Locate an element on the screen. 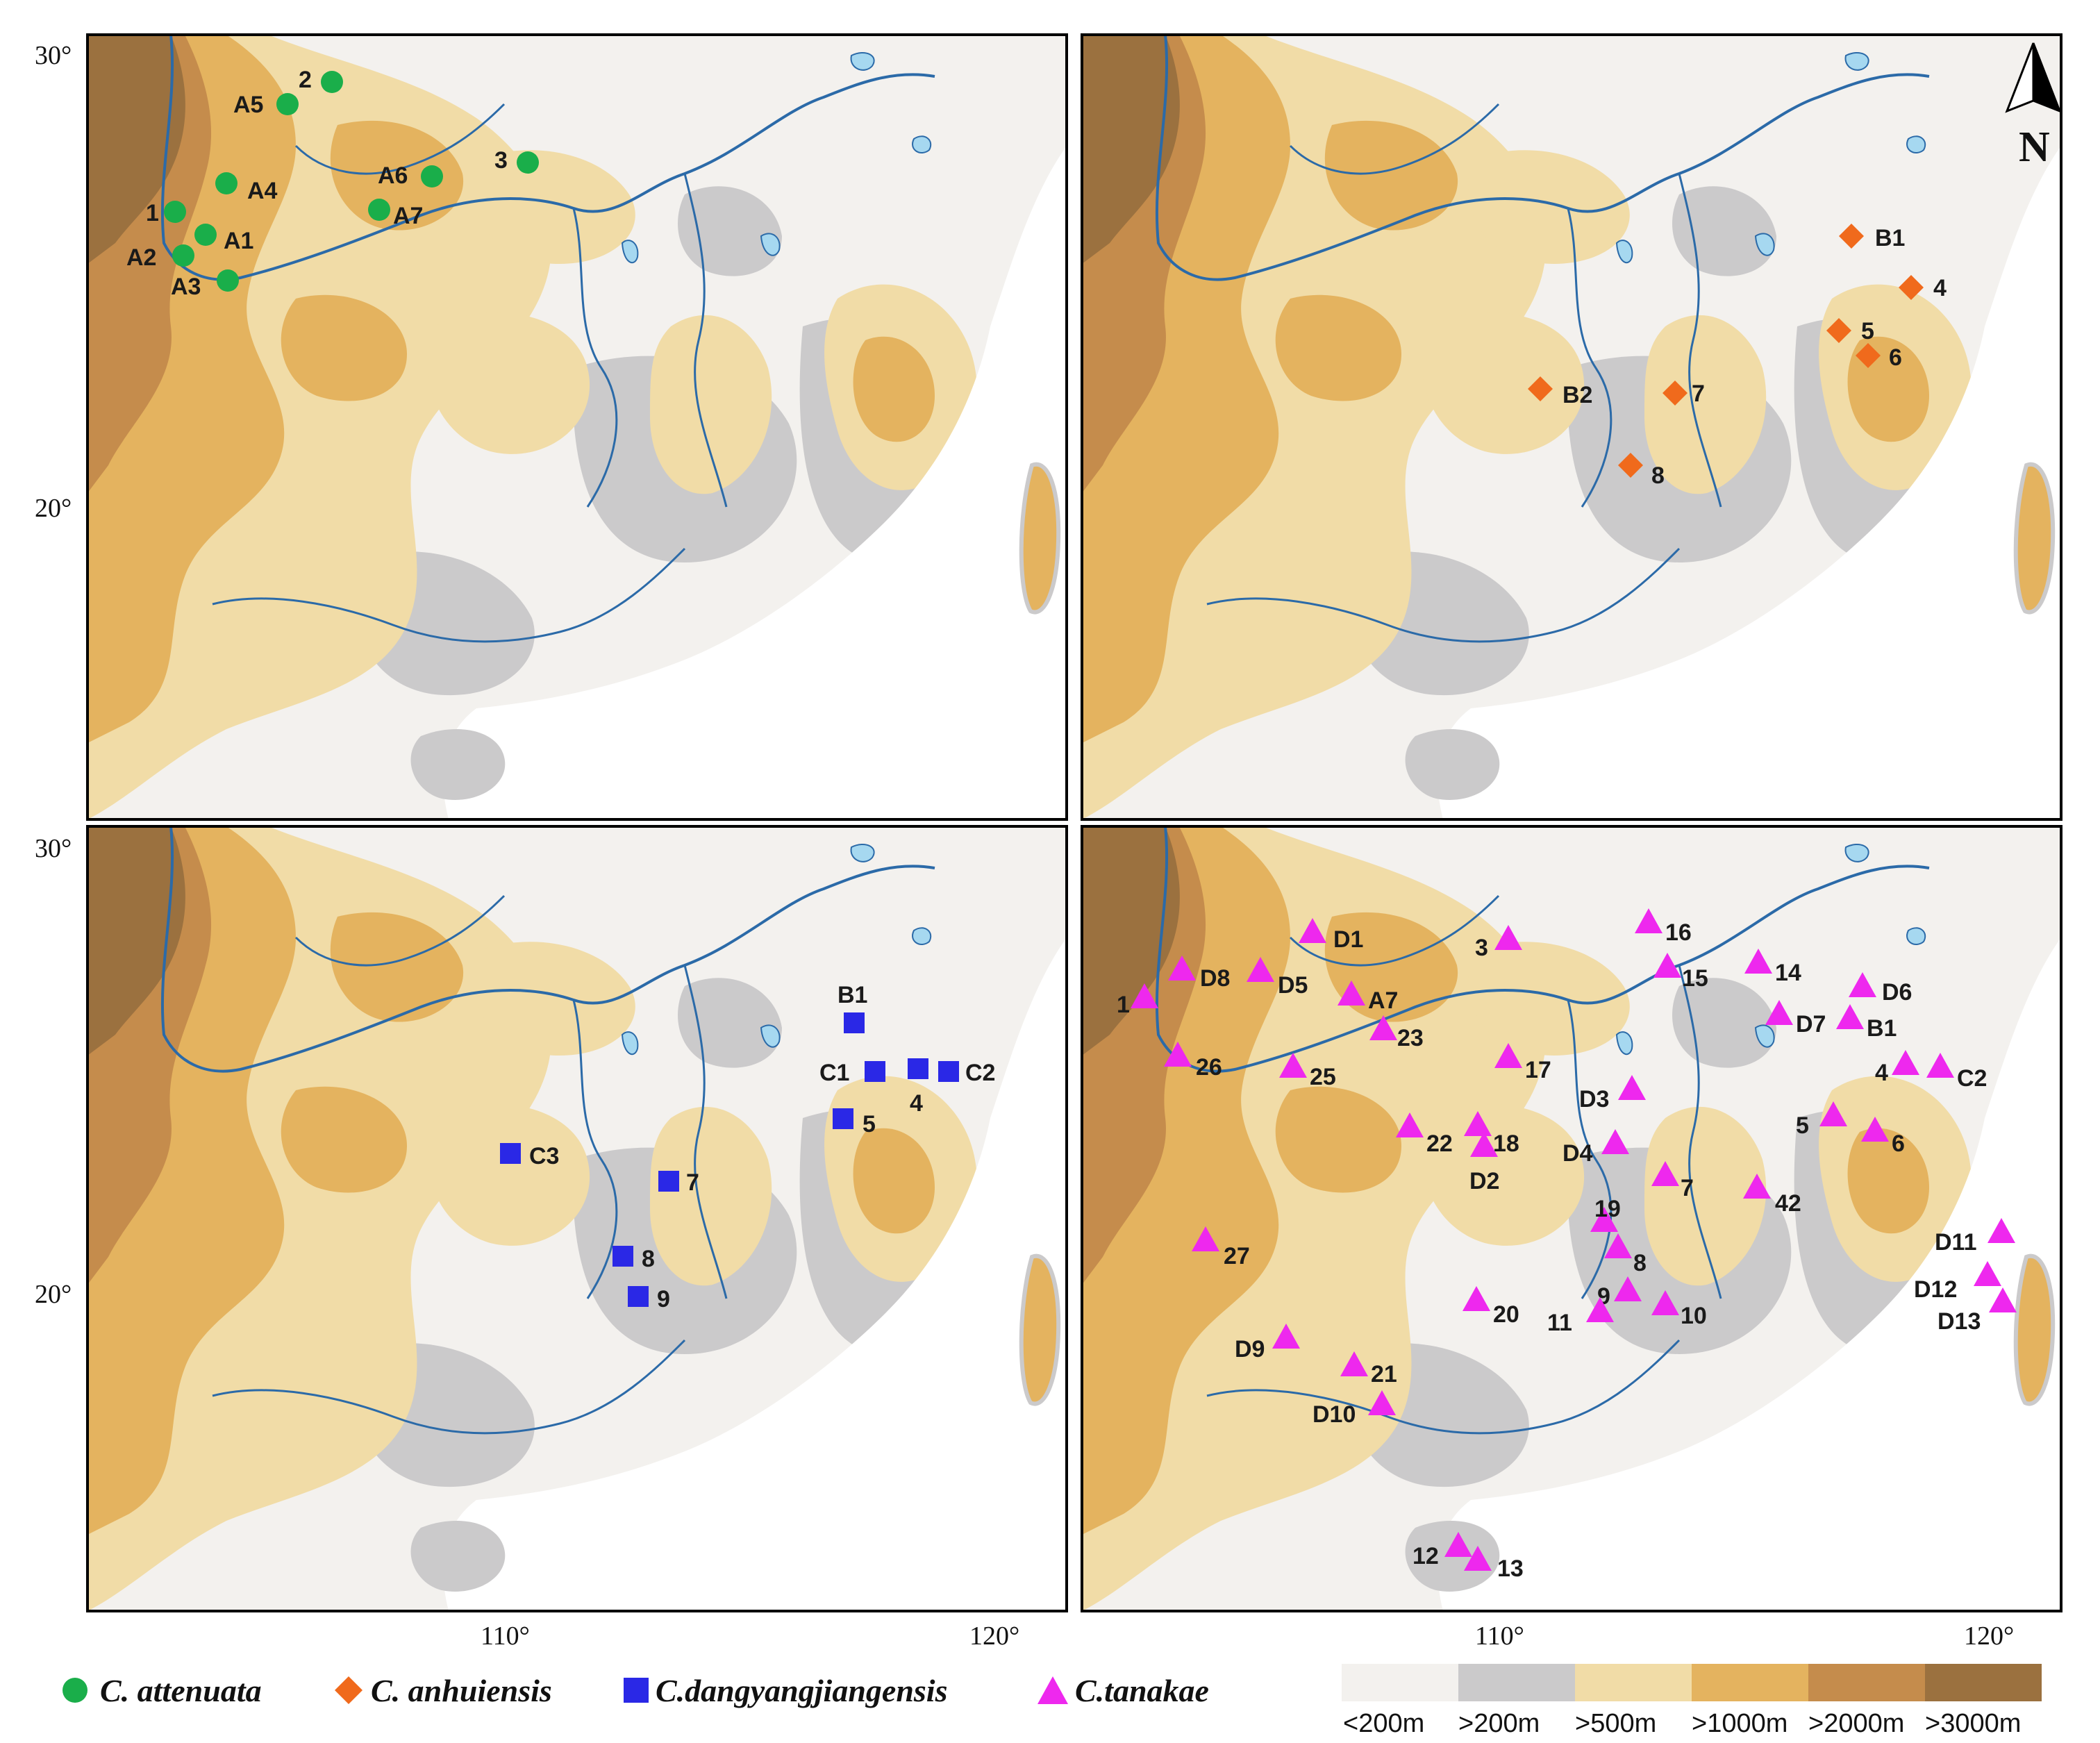 The height and width of the screenshot is (1743, 2100). site-label: 19 is located at coordinates (1607, 1209).